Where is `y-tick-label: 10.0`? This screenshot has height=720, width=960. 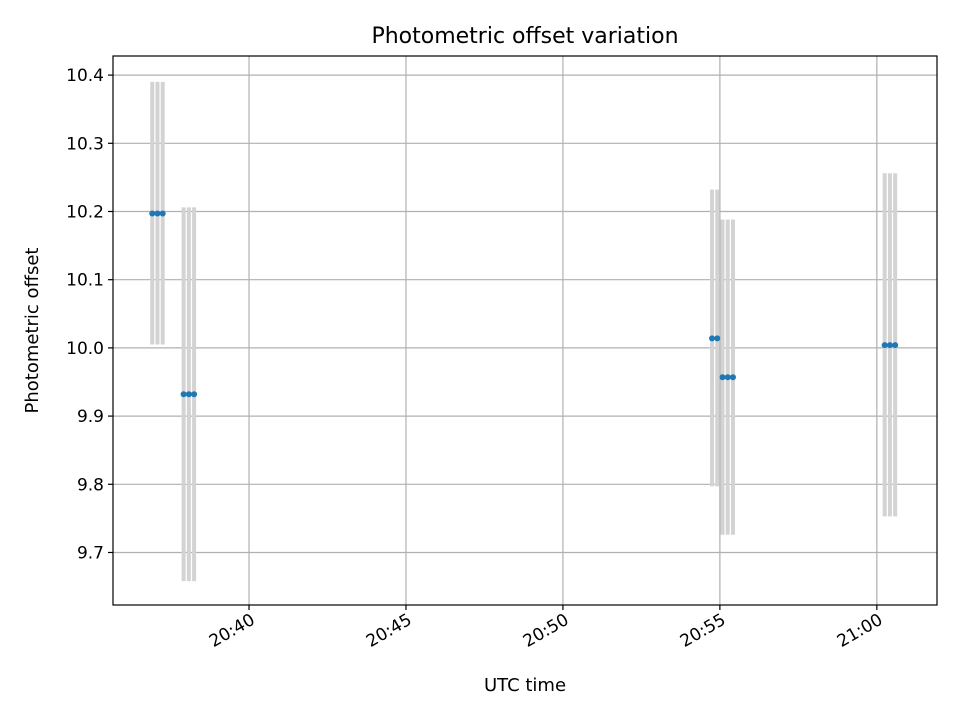 y-tick-label: 10.0 is located at coordinates (85, 349).